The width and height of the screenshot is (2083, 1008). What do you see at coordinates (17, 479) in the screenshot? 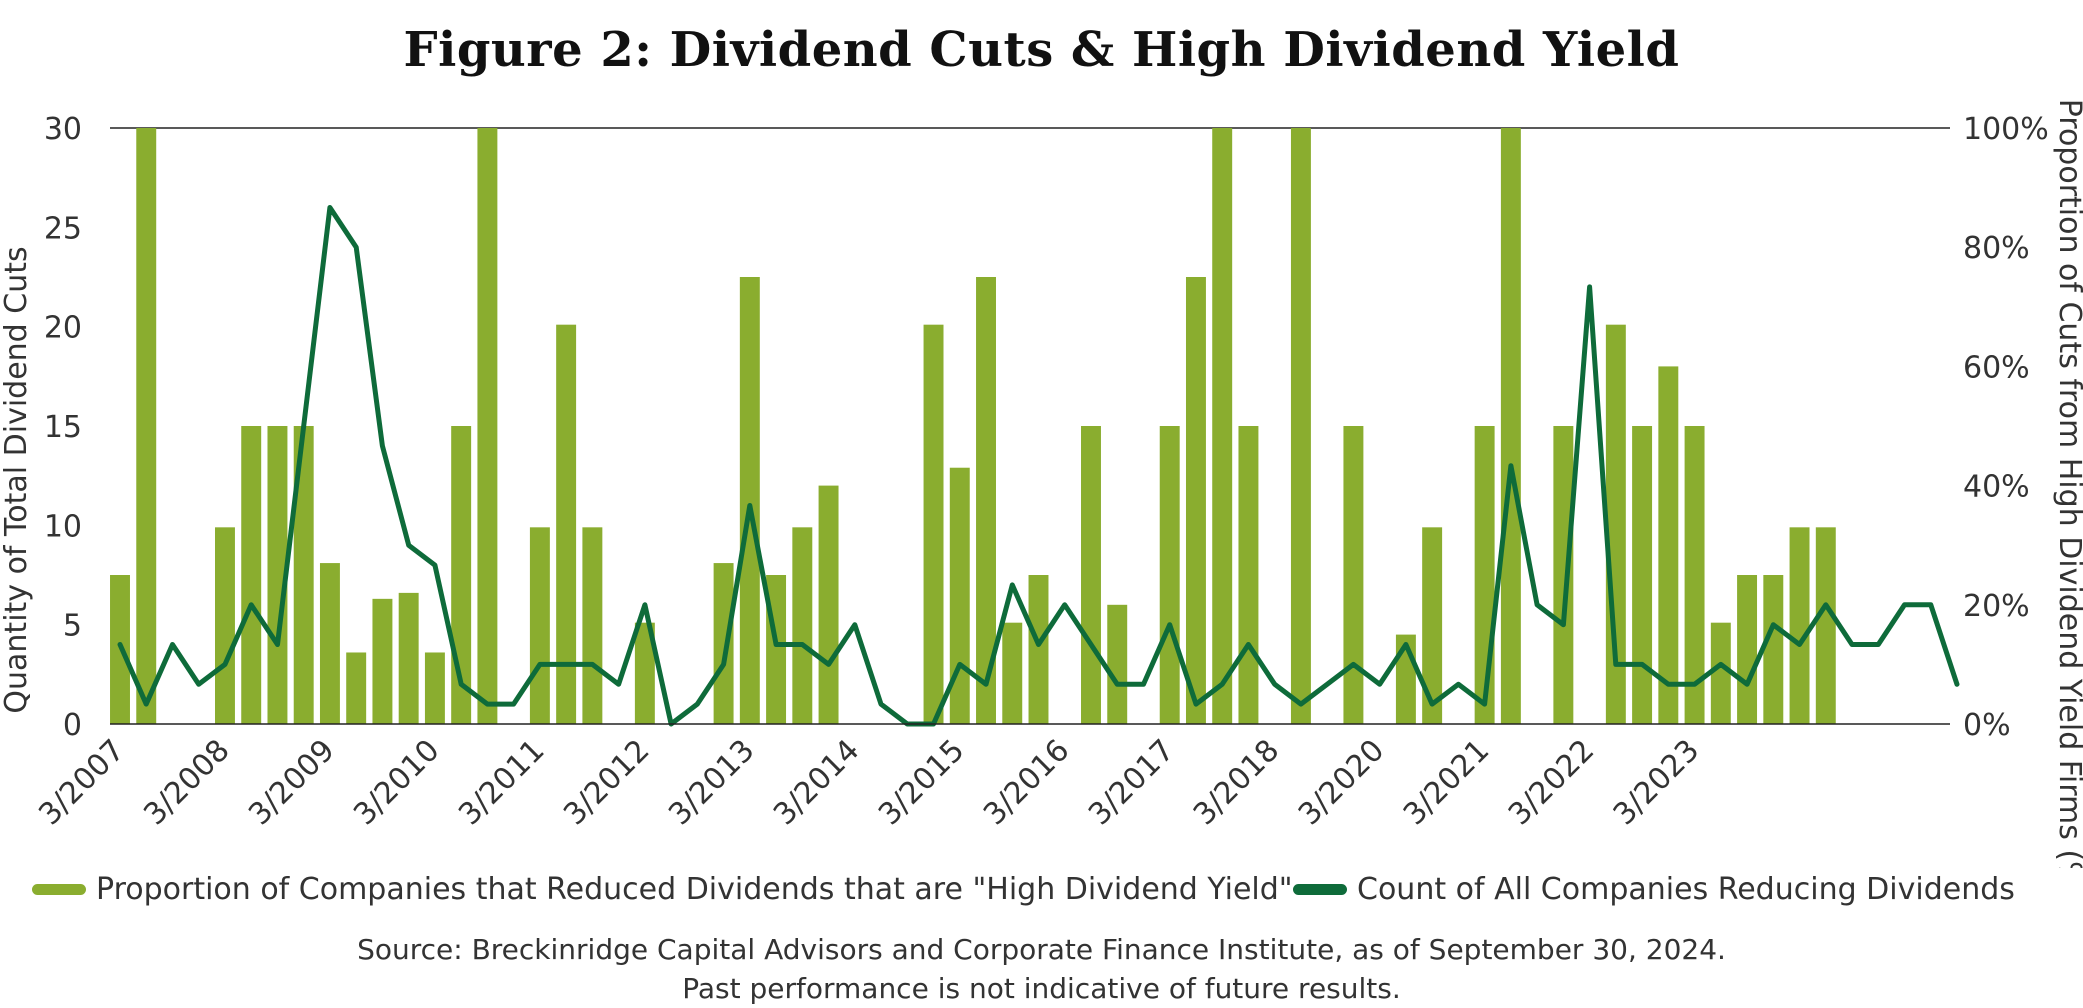
I see `left-axis-title: Quantity of Total Dividend Cuts` at bounding box center [17, 479].